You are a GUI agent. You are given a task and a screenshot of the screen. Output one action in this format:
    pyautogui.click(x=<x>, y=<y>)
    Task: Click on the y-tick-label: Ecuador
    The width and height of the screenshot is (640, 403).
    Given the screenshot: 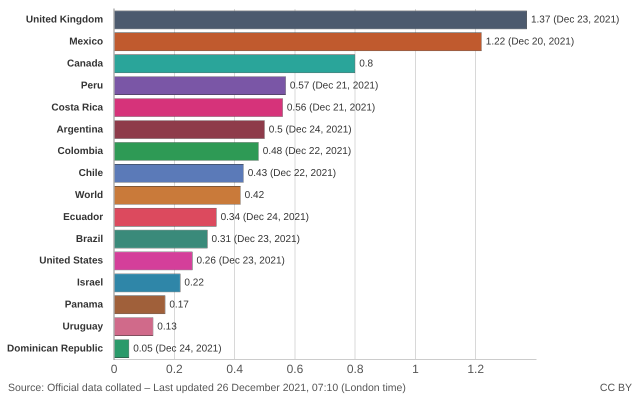 What is the action you would take?
    pyautogui.click(x=83, y=217)
    